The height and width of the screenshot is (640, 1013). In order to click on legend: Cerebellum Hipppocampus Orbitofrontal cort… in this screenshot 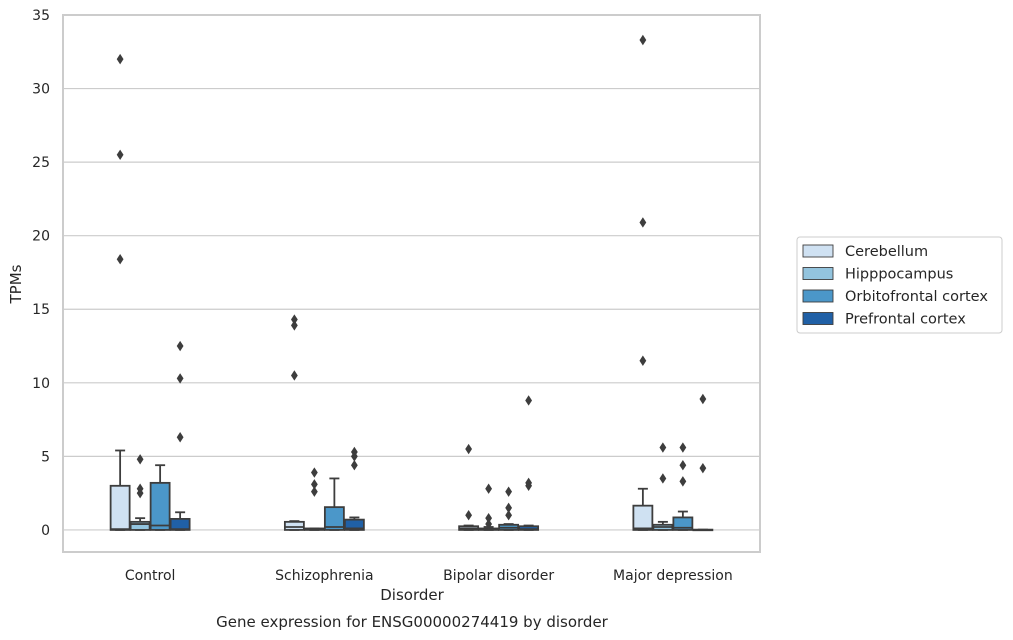, I will do `click(899, 285)`.